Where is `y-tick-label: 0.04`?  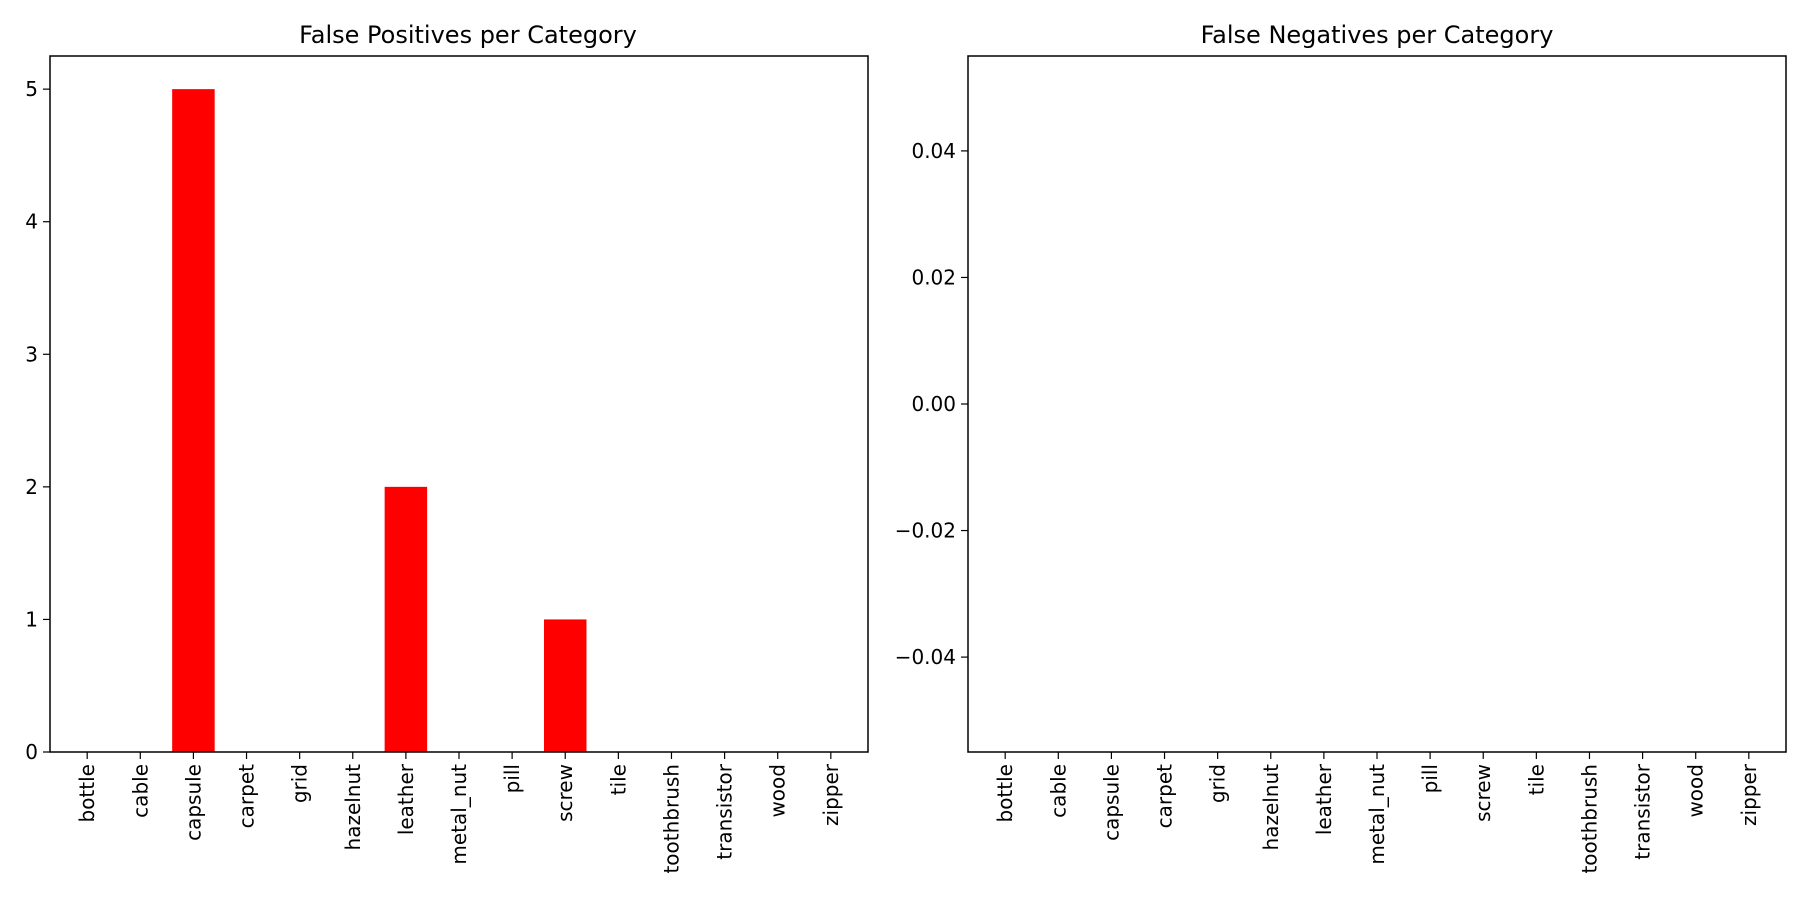 y-tick-label: 0.04 is located at coordinates (933, 151).